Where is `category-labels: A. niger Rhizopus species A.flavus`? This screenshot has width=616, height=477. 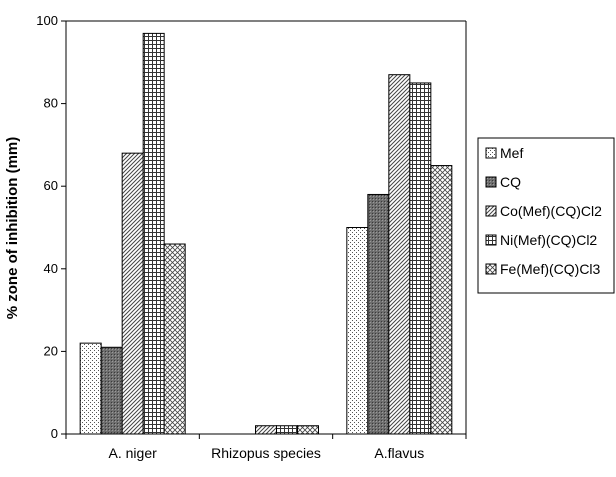
category-labels: A. niger Rhizopus species A.flavus is located at coordinates (267, 453).